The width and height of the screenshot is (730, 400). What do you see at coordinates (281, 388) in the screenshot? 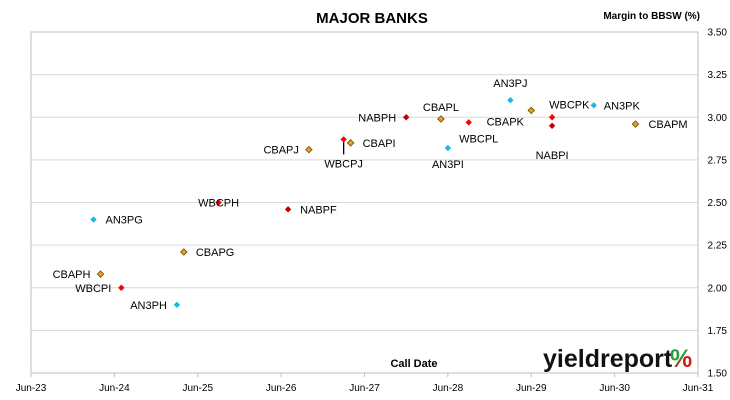
I see `x-tick-label: Jun-26` at bounding box center [281, 388].